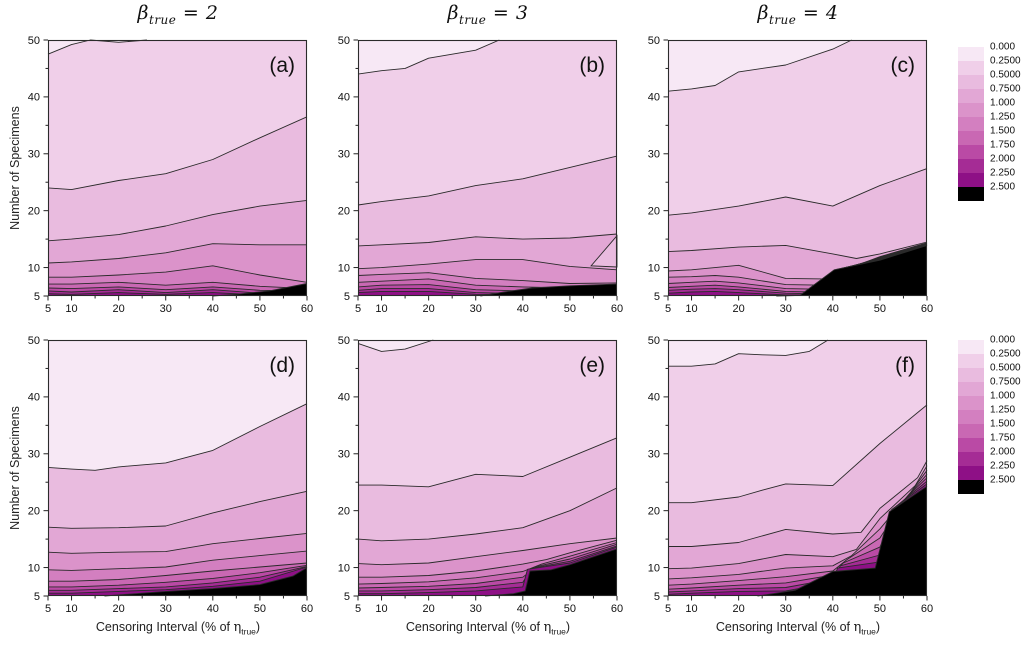 The width and height of the screenshot is (1024, 650). I want to click on legend-level-label: 0.000, so click(1003, 47).